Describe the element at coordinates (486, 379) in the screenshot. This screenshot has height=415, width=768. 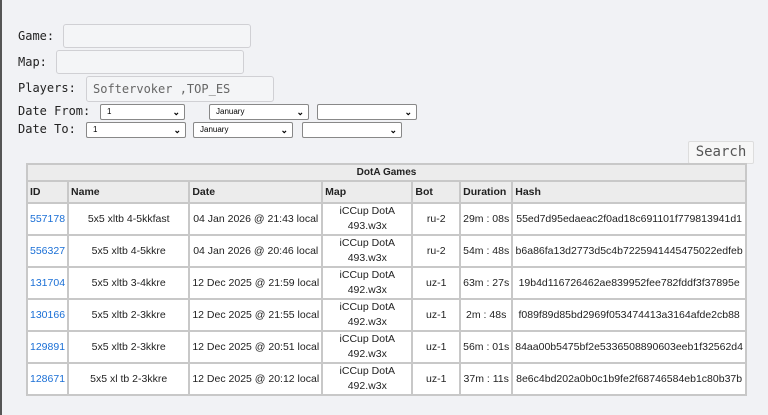
I see `duration-cell: 37m : 11s` at that location.